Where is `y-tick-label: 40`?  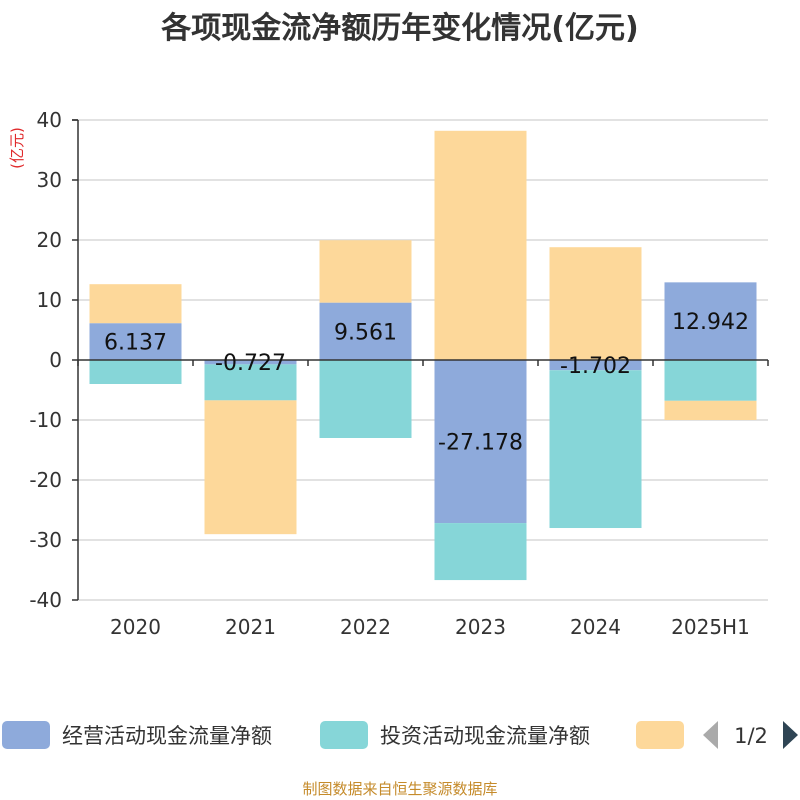 y-tick-label: 40 is located at coordinates (49, 120).